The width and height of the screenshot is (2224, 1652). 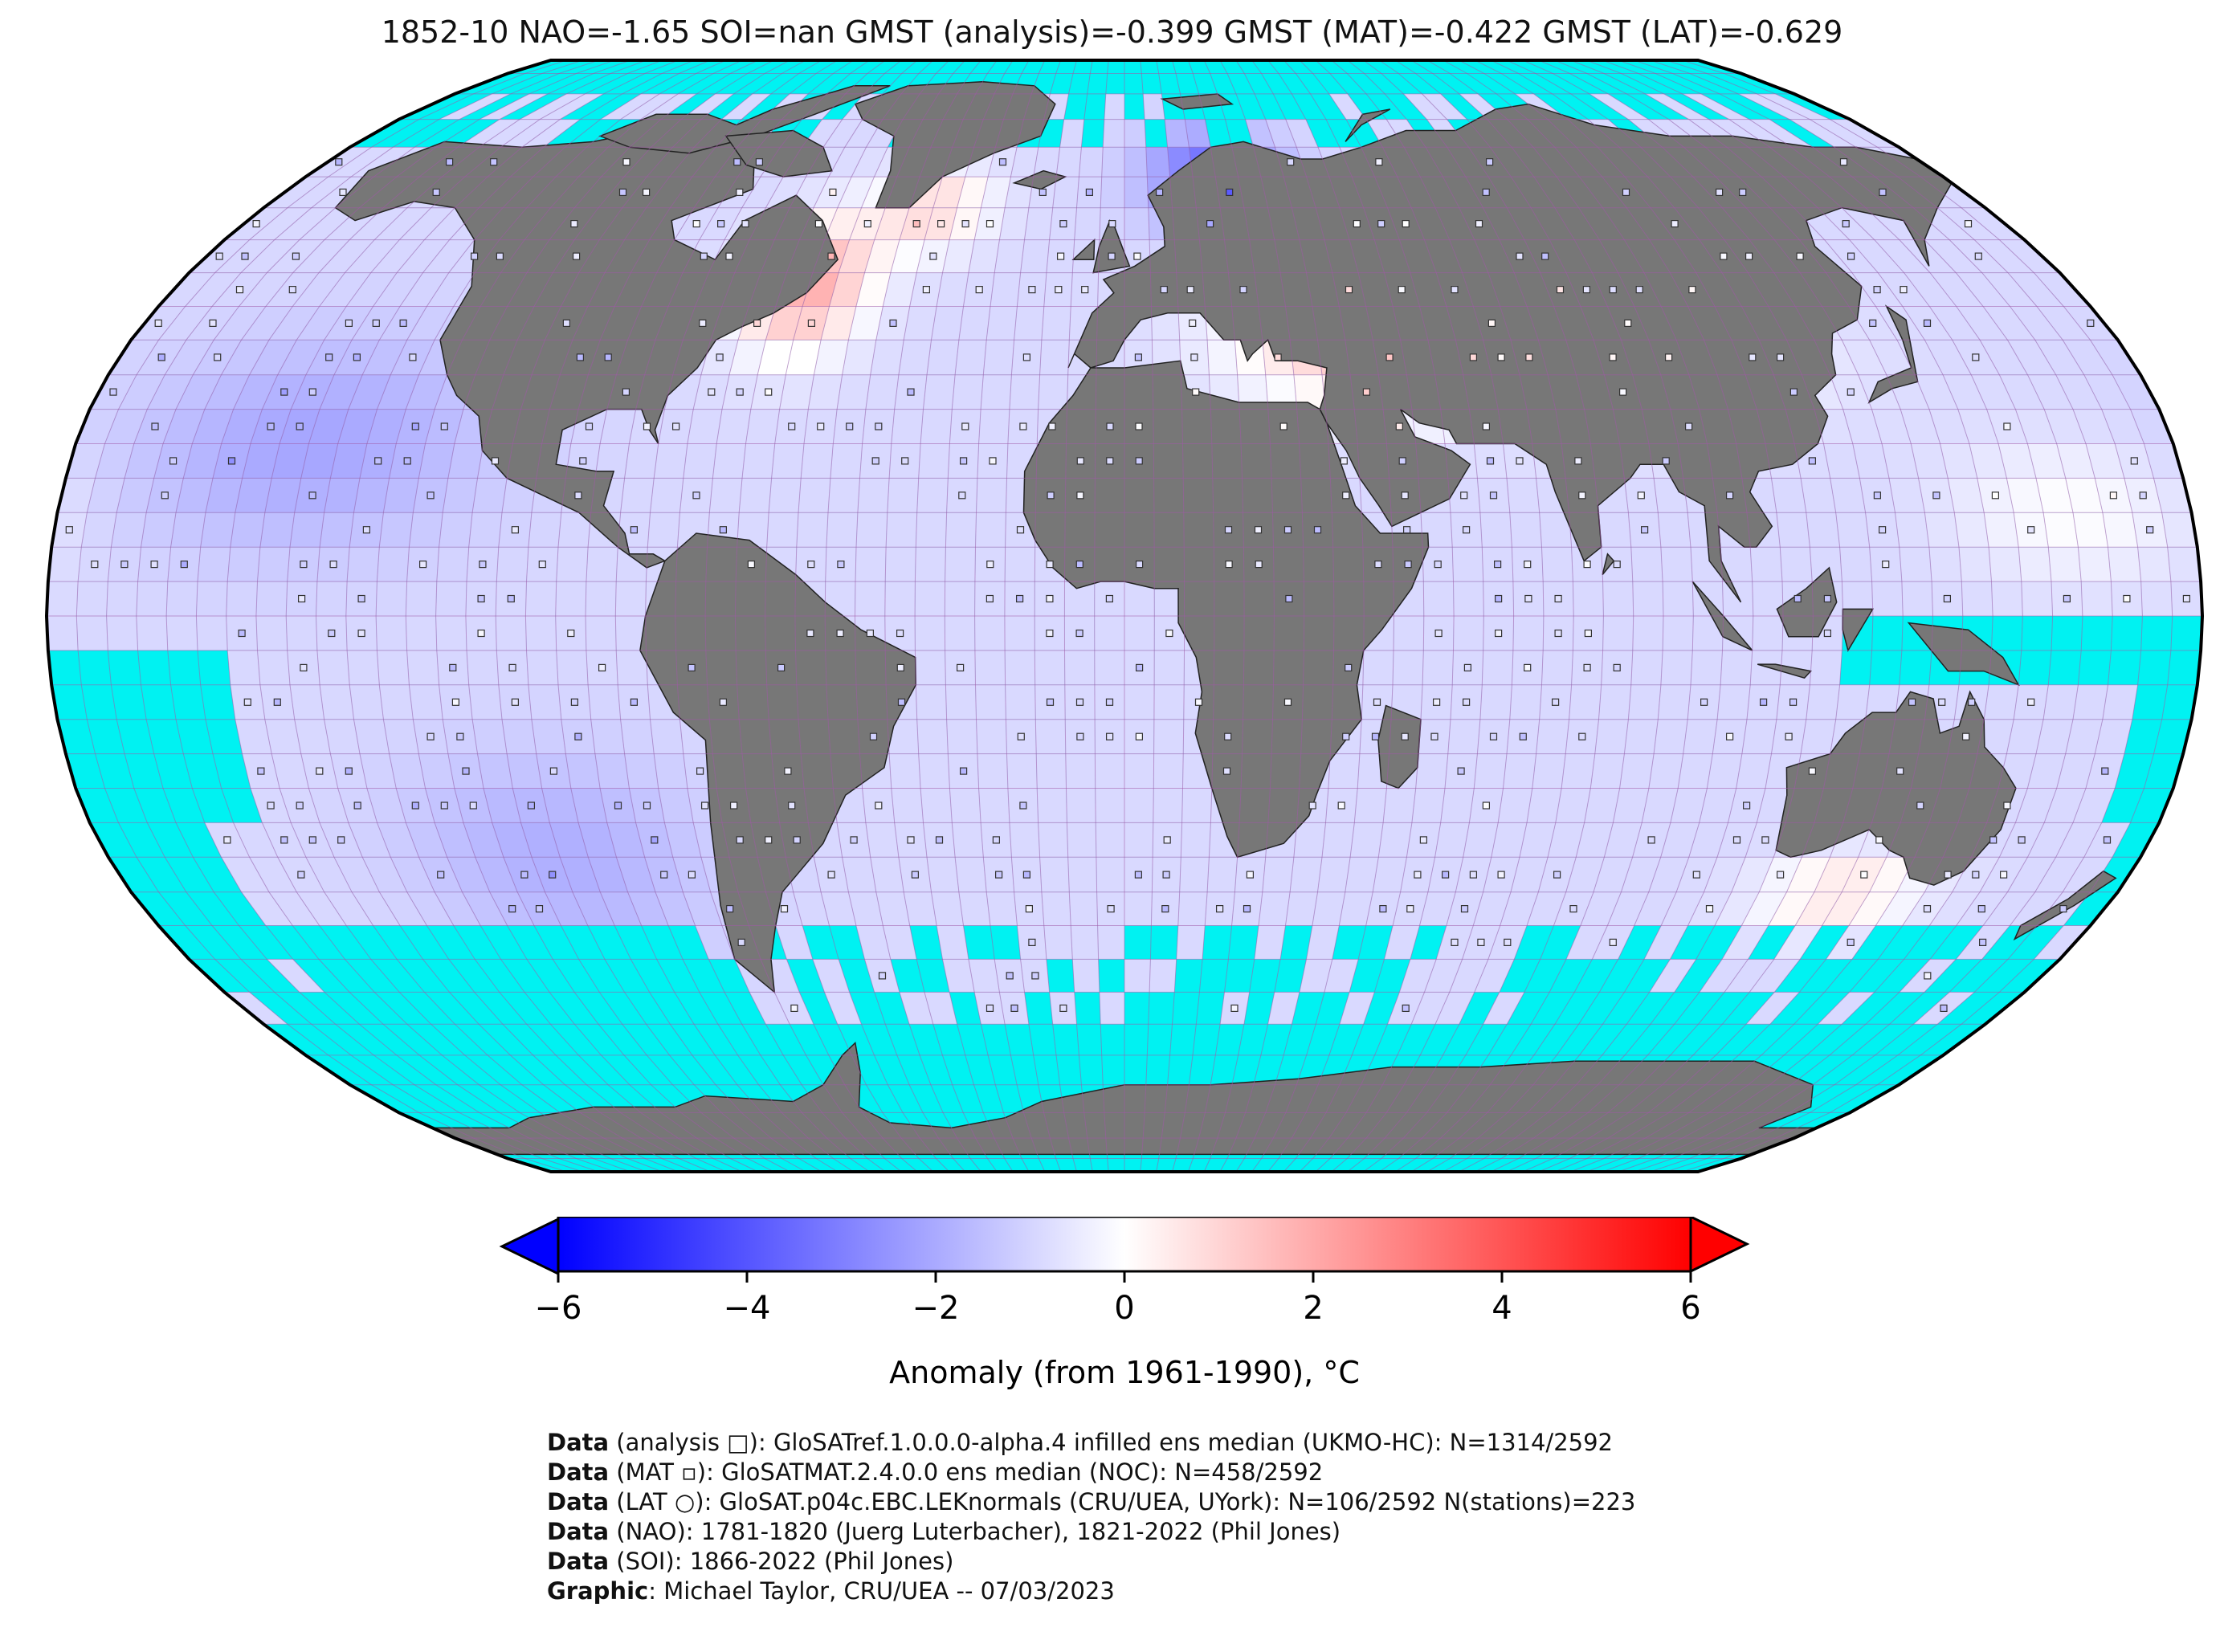 What do you see at coordinates (1368, 125) in the screenshot?
I see `land-mass` at bounding box center [1368, 125].